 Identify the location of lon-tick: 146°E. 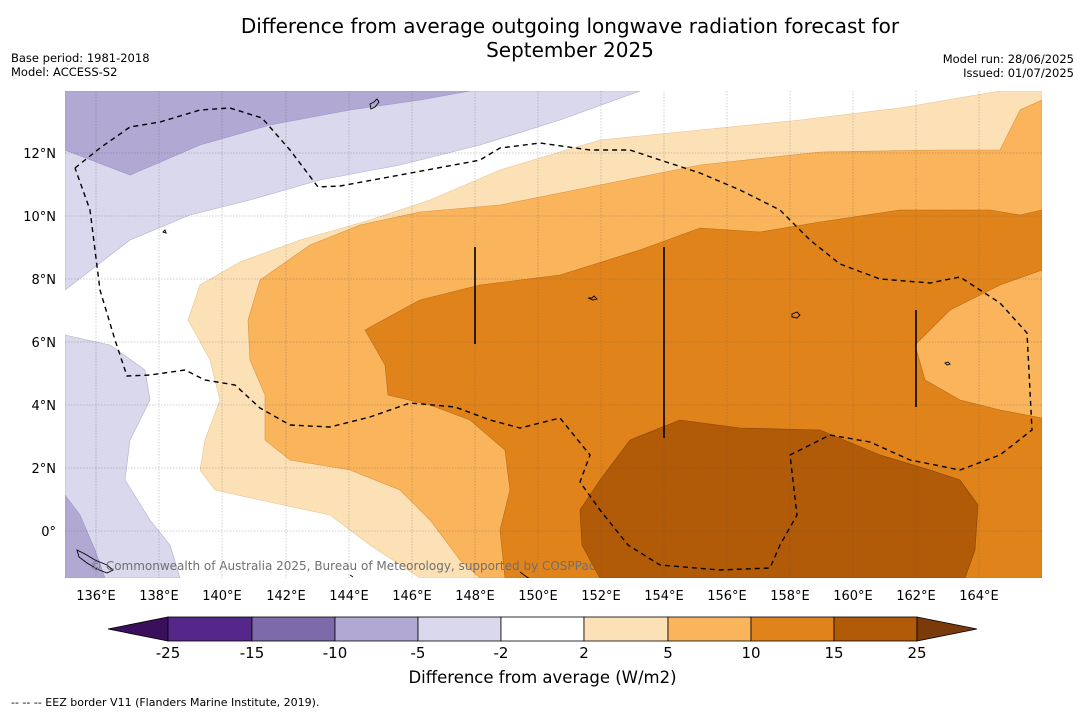
(412, 596).